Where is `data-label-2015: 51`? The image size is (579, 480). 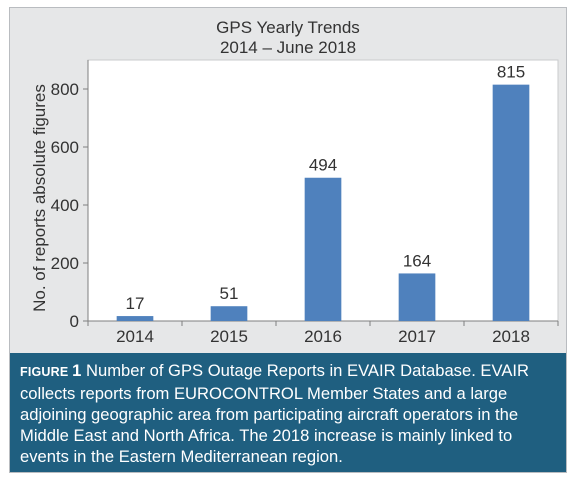 data-label-2015: 51 is located at coordinates (229, 293).